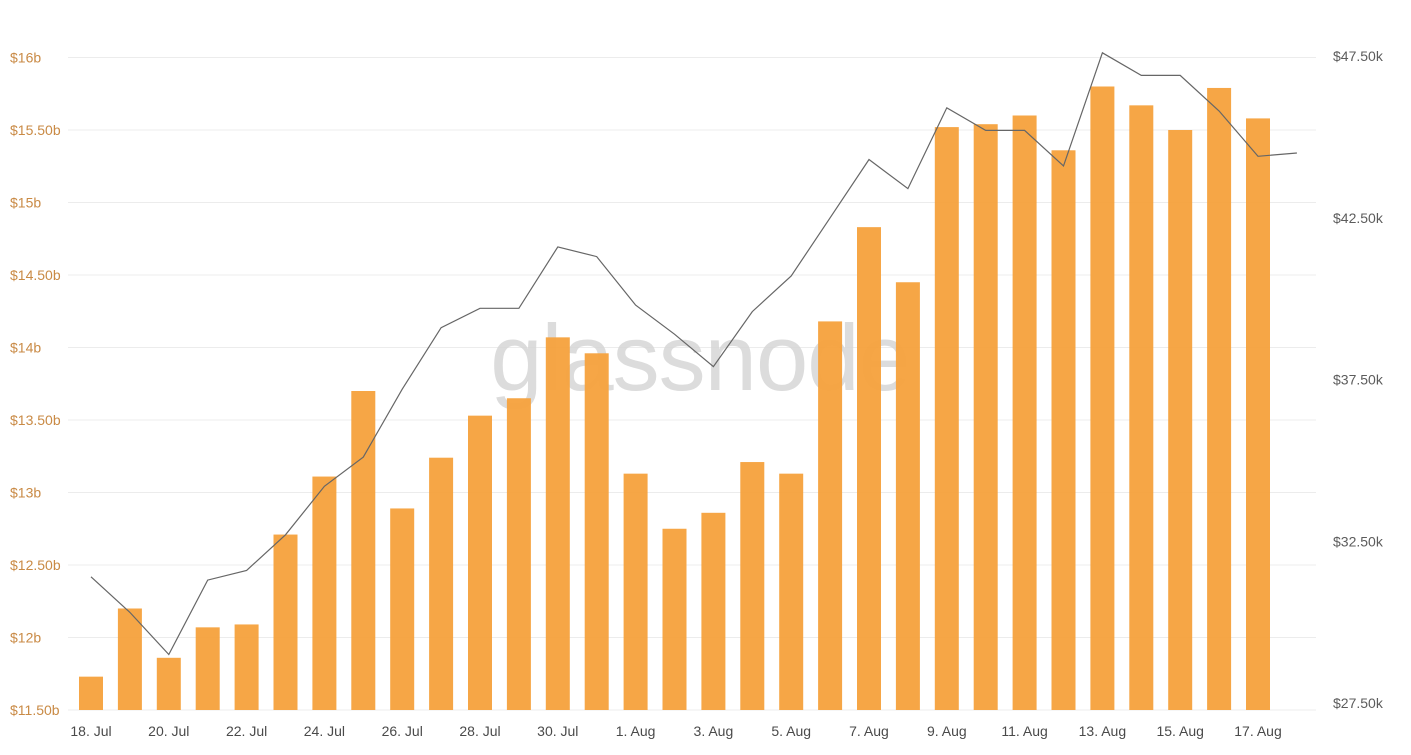  What do you see at coordinates (636, 731) in the screenshot?
I see `x-axis-tick-label: 1. Aug` at bounding box center [636, 731].